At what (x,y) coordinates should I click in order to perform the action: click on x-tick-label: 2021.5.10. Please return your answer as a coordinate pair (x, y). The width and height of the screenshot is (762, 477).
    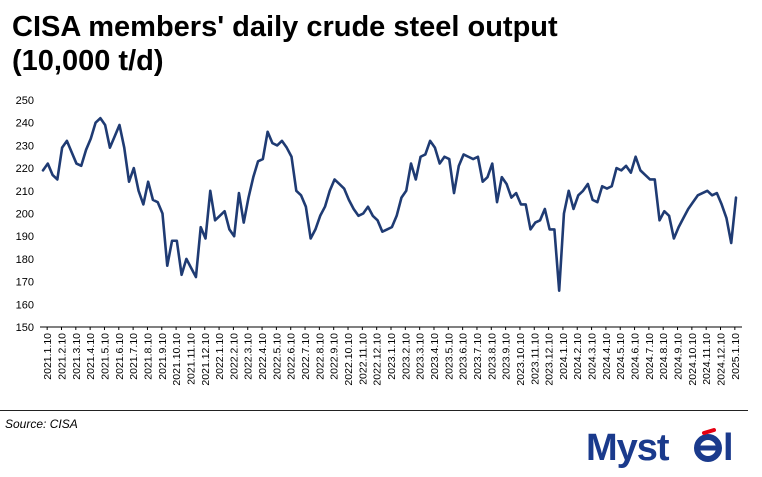
    Looking at the image, I should click on (105, 356).